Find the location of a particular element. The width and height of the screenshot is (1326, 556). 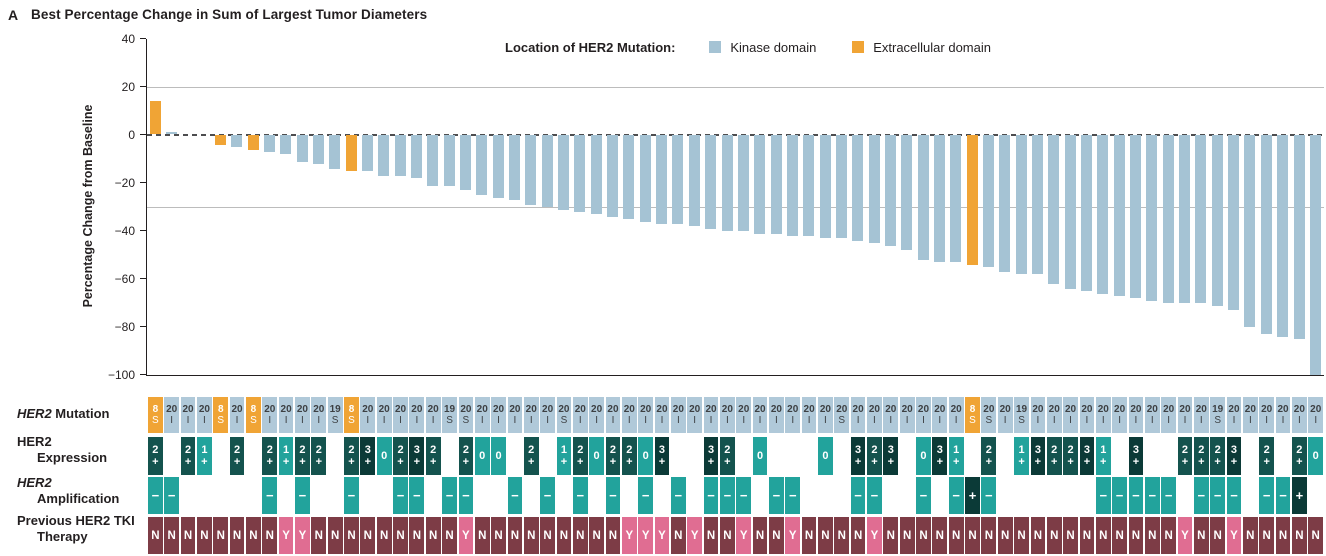

panel-letter: A is located at coordinates (13, 15).